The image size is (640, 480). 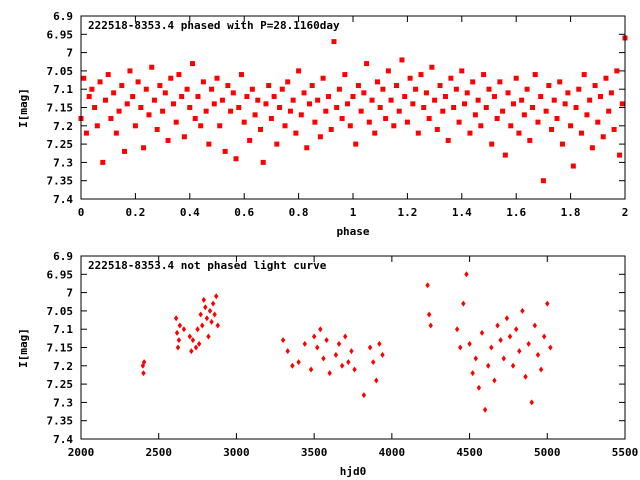 I want to click on unphased-x-tick-label: 2500, so click(x=158, y=452).